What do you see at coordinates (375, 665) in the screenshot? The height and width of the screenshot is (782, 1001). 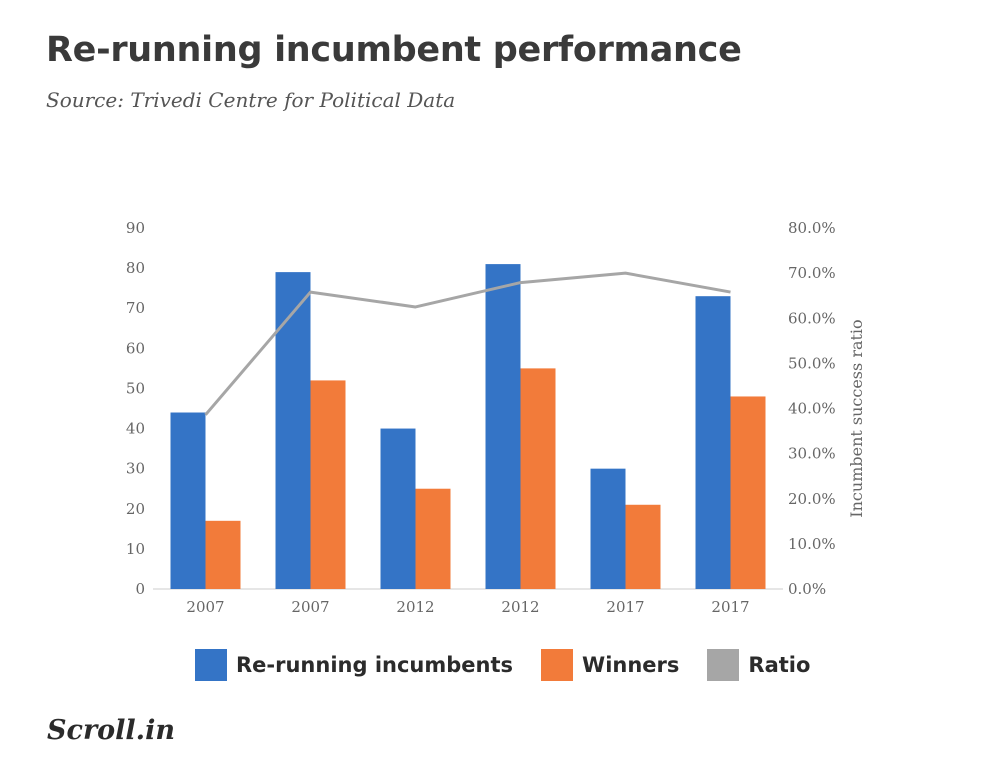 I see `legend-label-incumbents: Re-running incumbents` at bounding box center [375, 665].